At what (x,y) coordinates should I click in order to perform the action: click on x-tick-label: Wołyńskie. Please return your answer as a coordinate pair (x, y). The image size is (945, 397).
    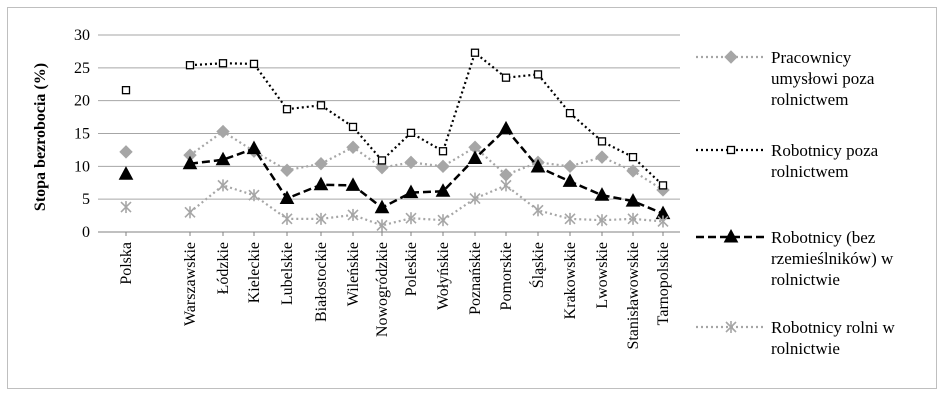
    Looking at the image, I should click on (443, 276).